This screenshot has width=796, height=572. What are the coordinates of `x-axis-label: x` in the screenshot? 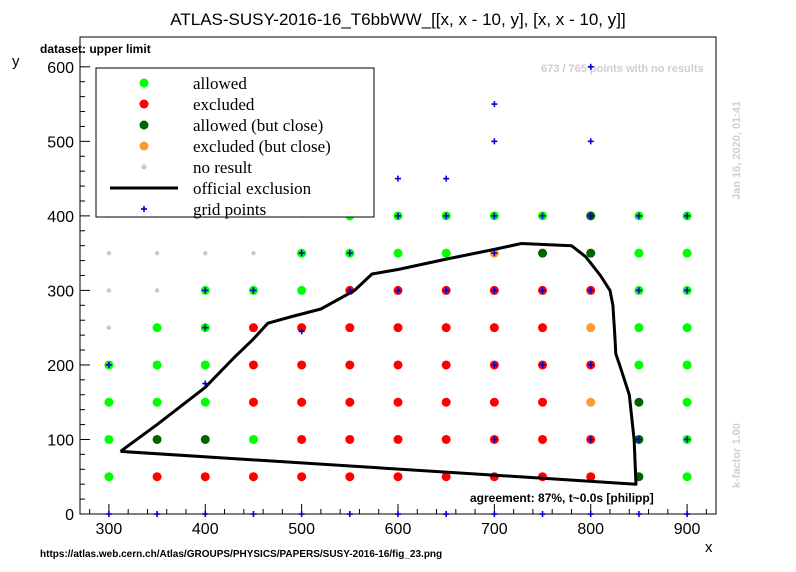 It's located at (709, 547).